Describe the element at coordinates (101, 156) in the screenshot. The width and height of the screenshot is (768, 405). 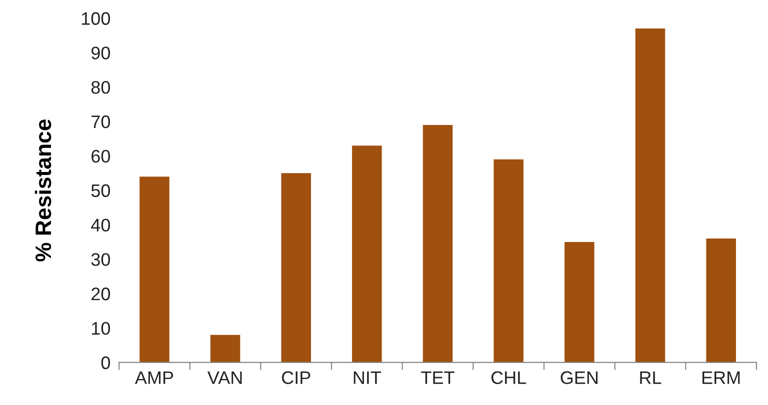
I see `y-tick-label: 60` at that location.